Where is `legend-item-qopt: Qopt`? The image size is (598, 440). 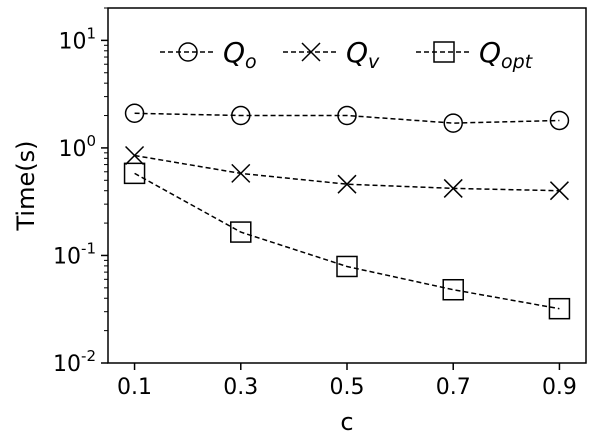
legend-item-qopt: Qopt is located at coordinates (475, 54).